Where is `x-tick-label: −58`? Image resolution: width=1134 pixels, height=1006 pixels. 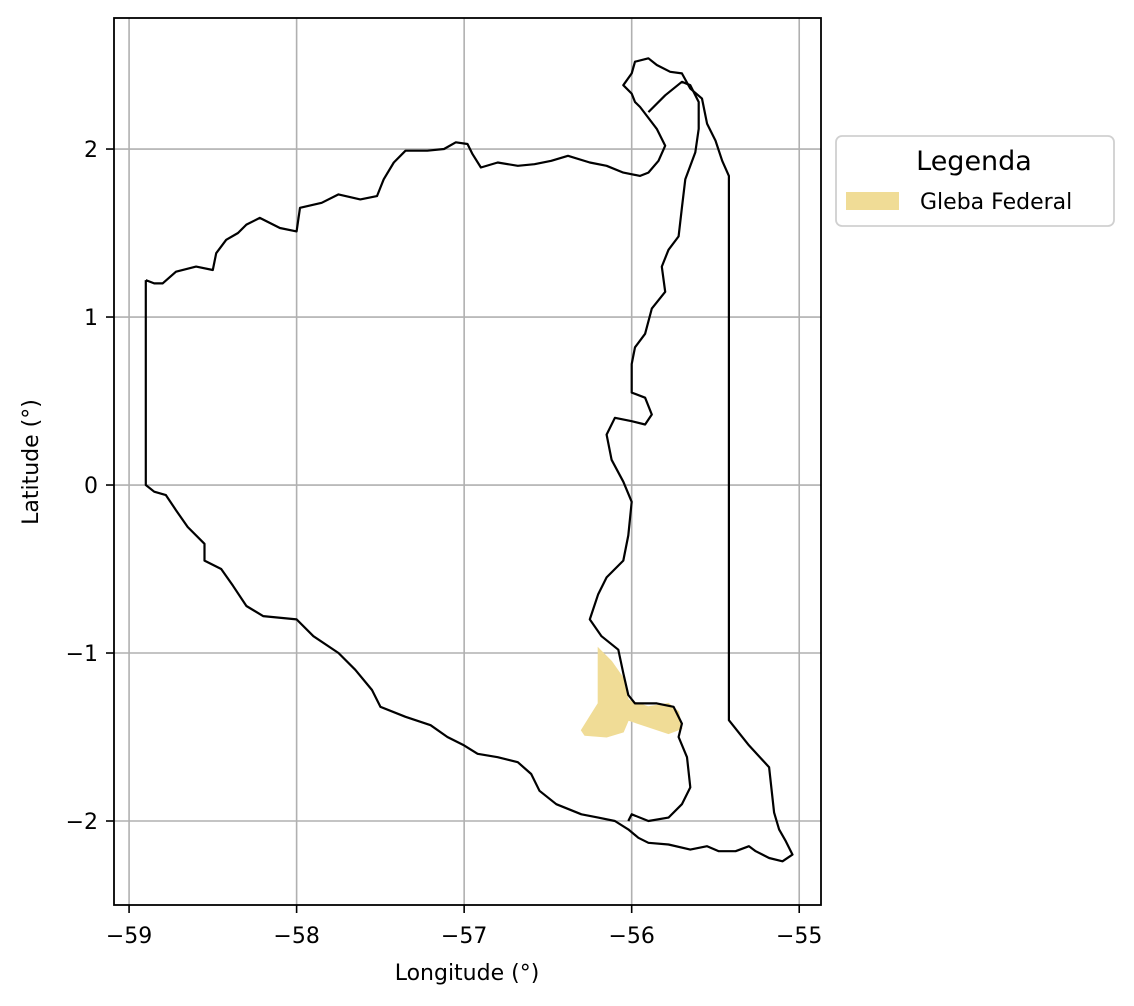
x-tick-label: −58 is located at coordinates (296, 936).